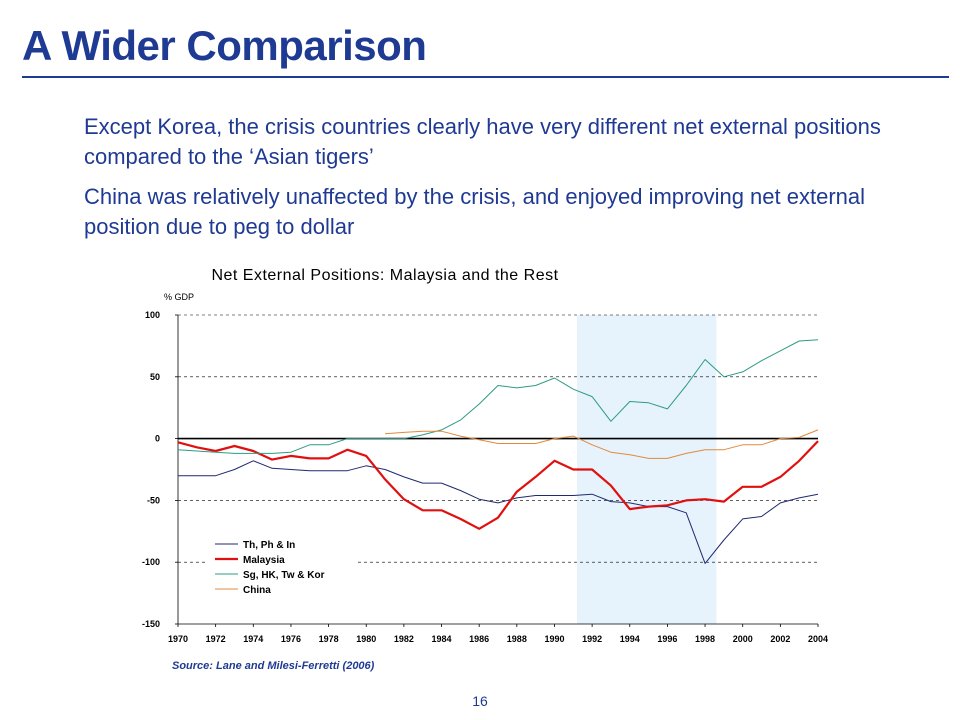 Image resolution: width=960 pixels, height=720 pixels. What do you see at coordinates (284, 575) in the screenshot?
I see `legend-label: Sg, HK, Tw & Kor` at bounding box center [284, 575].